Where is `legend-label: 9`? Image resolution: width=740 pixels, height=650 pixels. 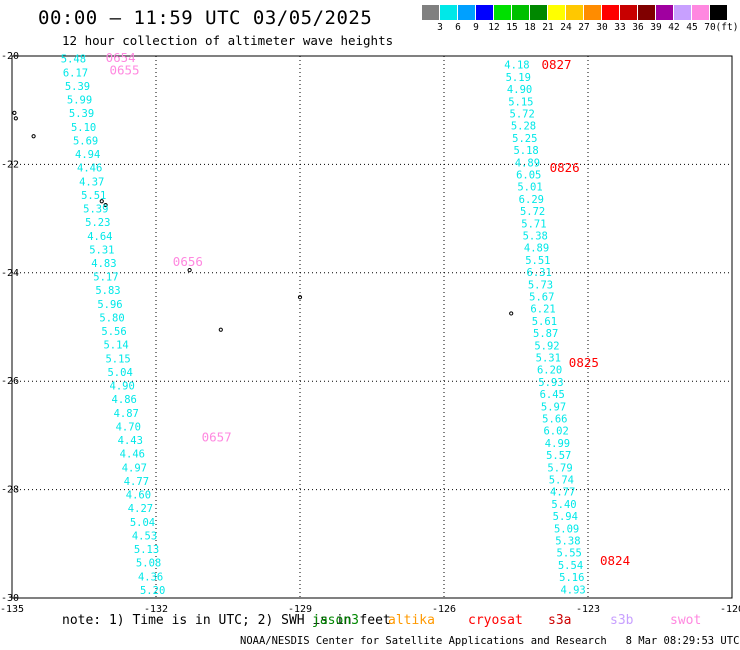
legend-label: 9 is located at coordinates (476, 27).